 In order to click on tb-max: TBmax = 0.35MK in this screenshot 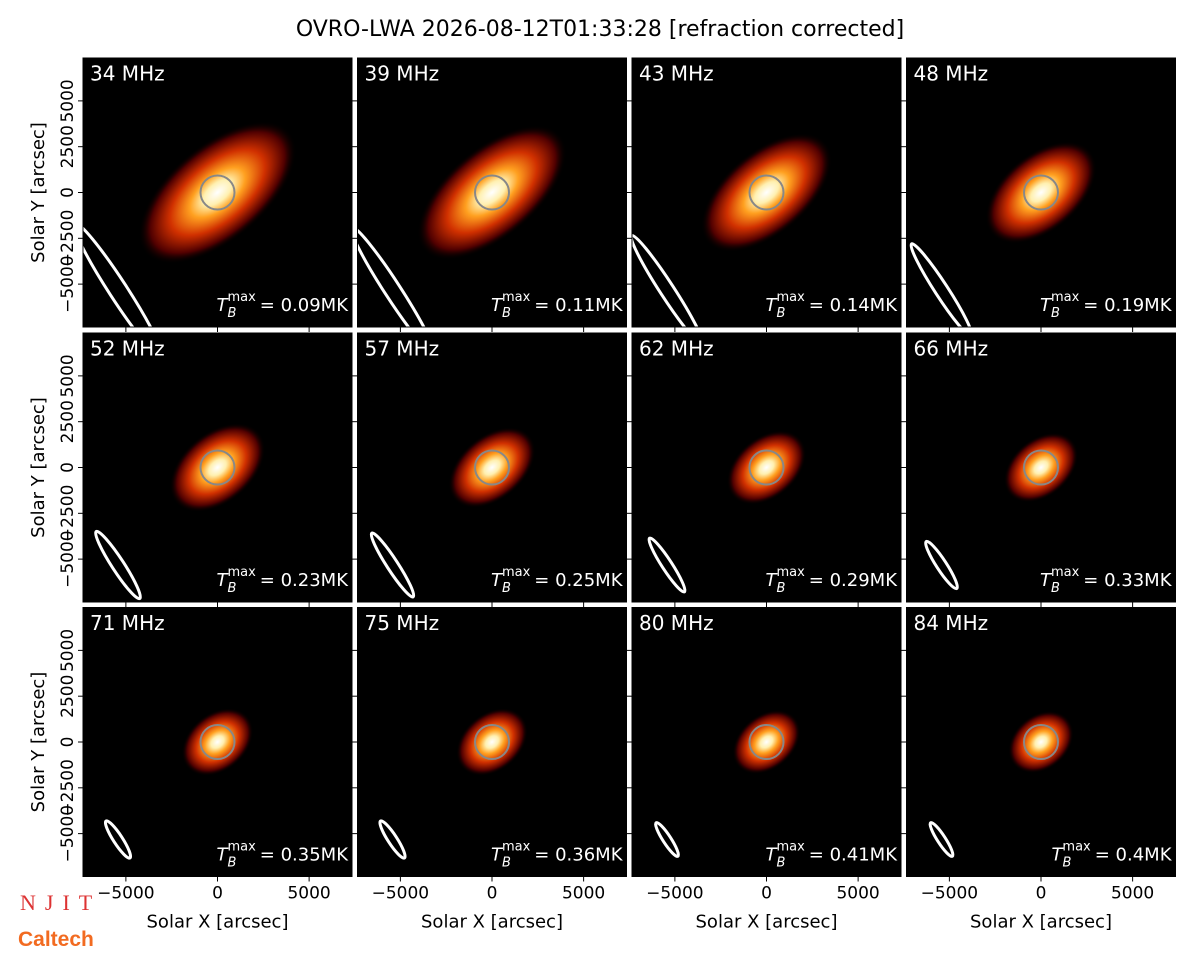, I will do `click(283, 855)`.